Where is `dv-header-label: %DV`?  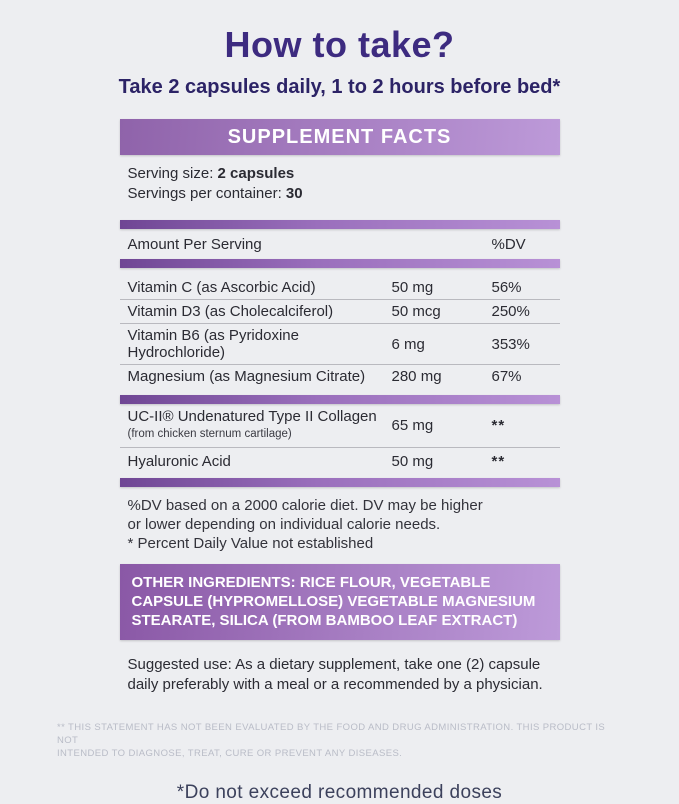 dv-header-label: %DV is located at coordinates (508, 244).